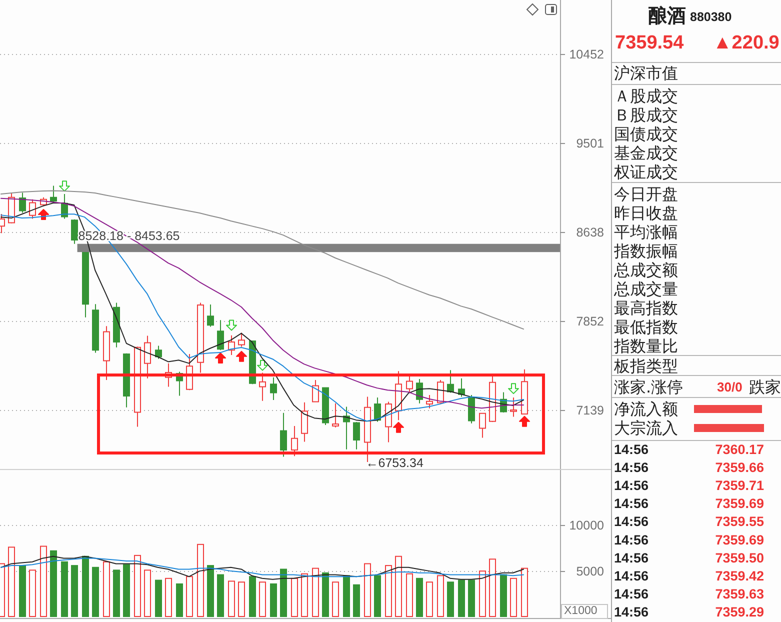 The image size is (781, 622). Describe the element at coordinates (646, 428) in the screenshot. I see `text: 大宗流入` at that location.